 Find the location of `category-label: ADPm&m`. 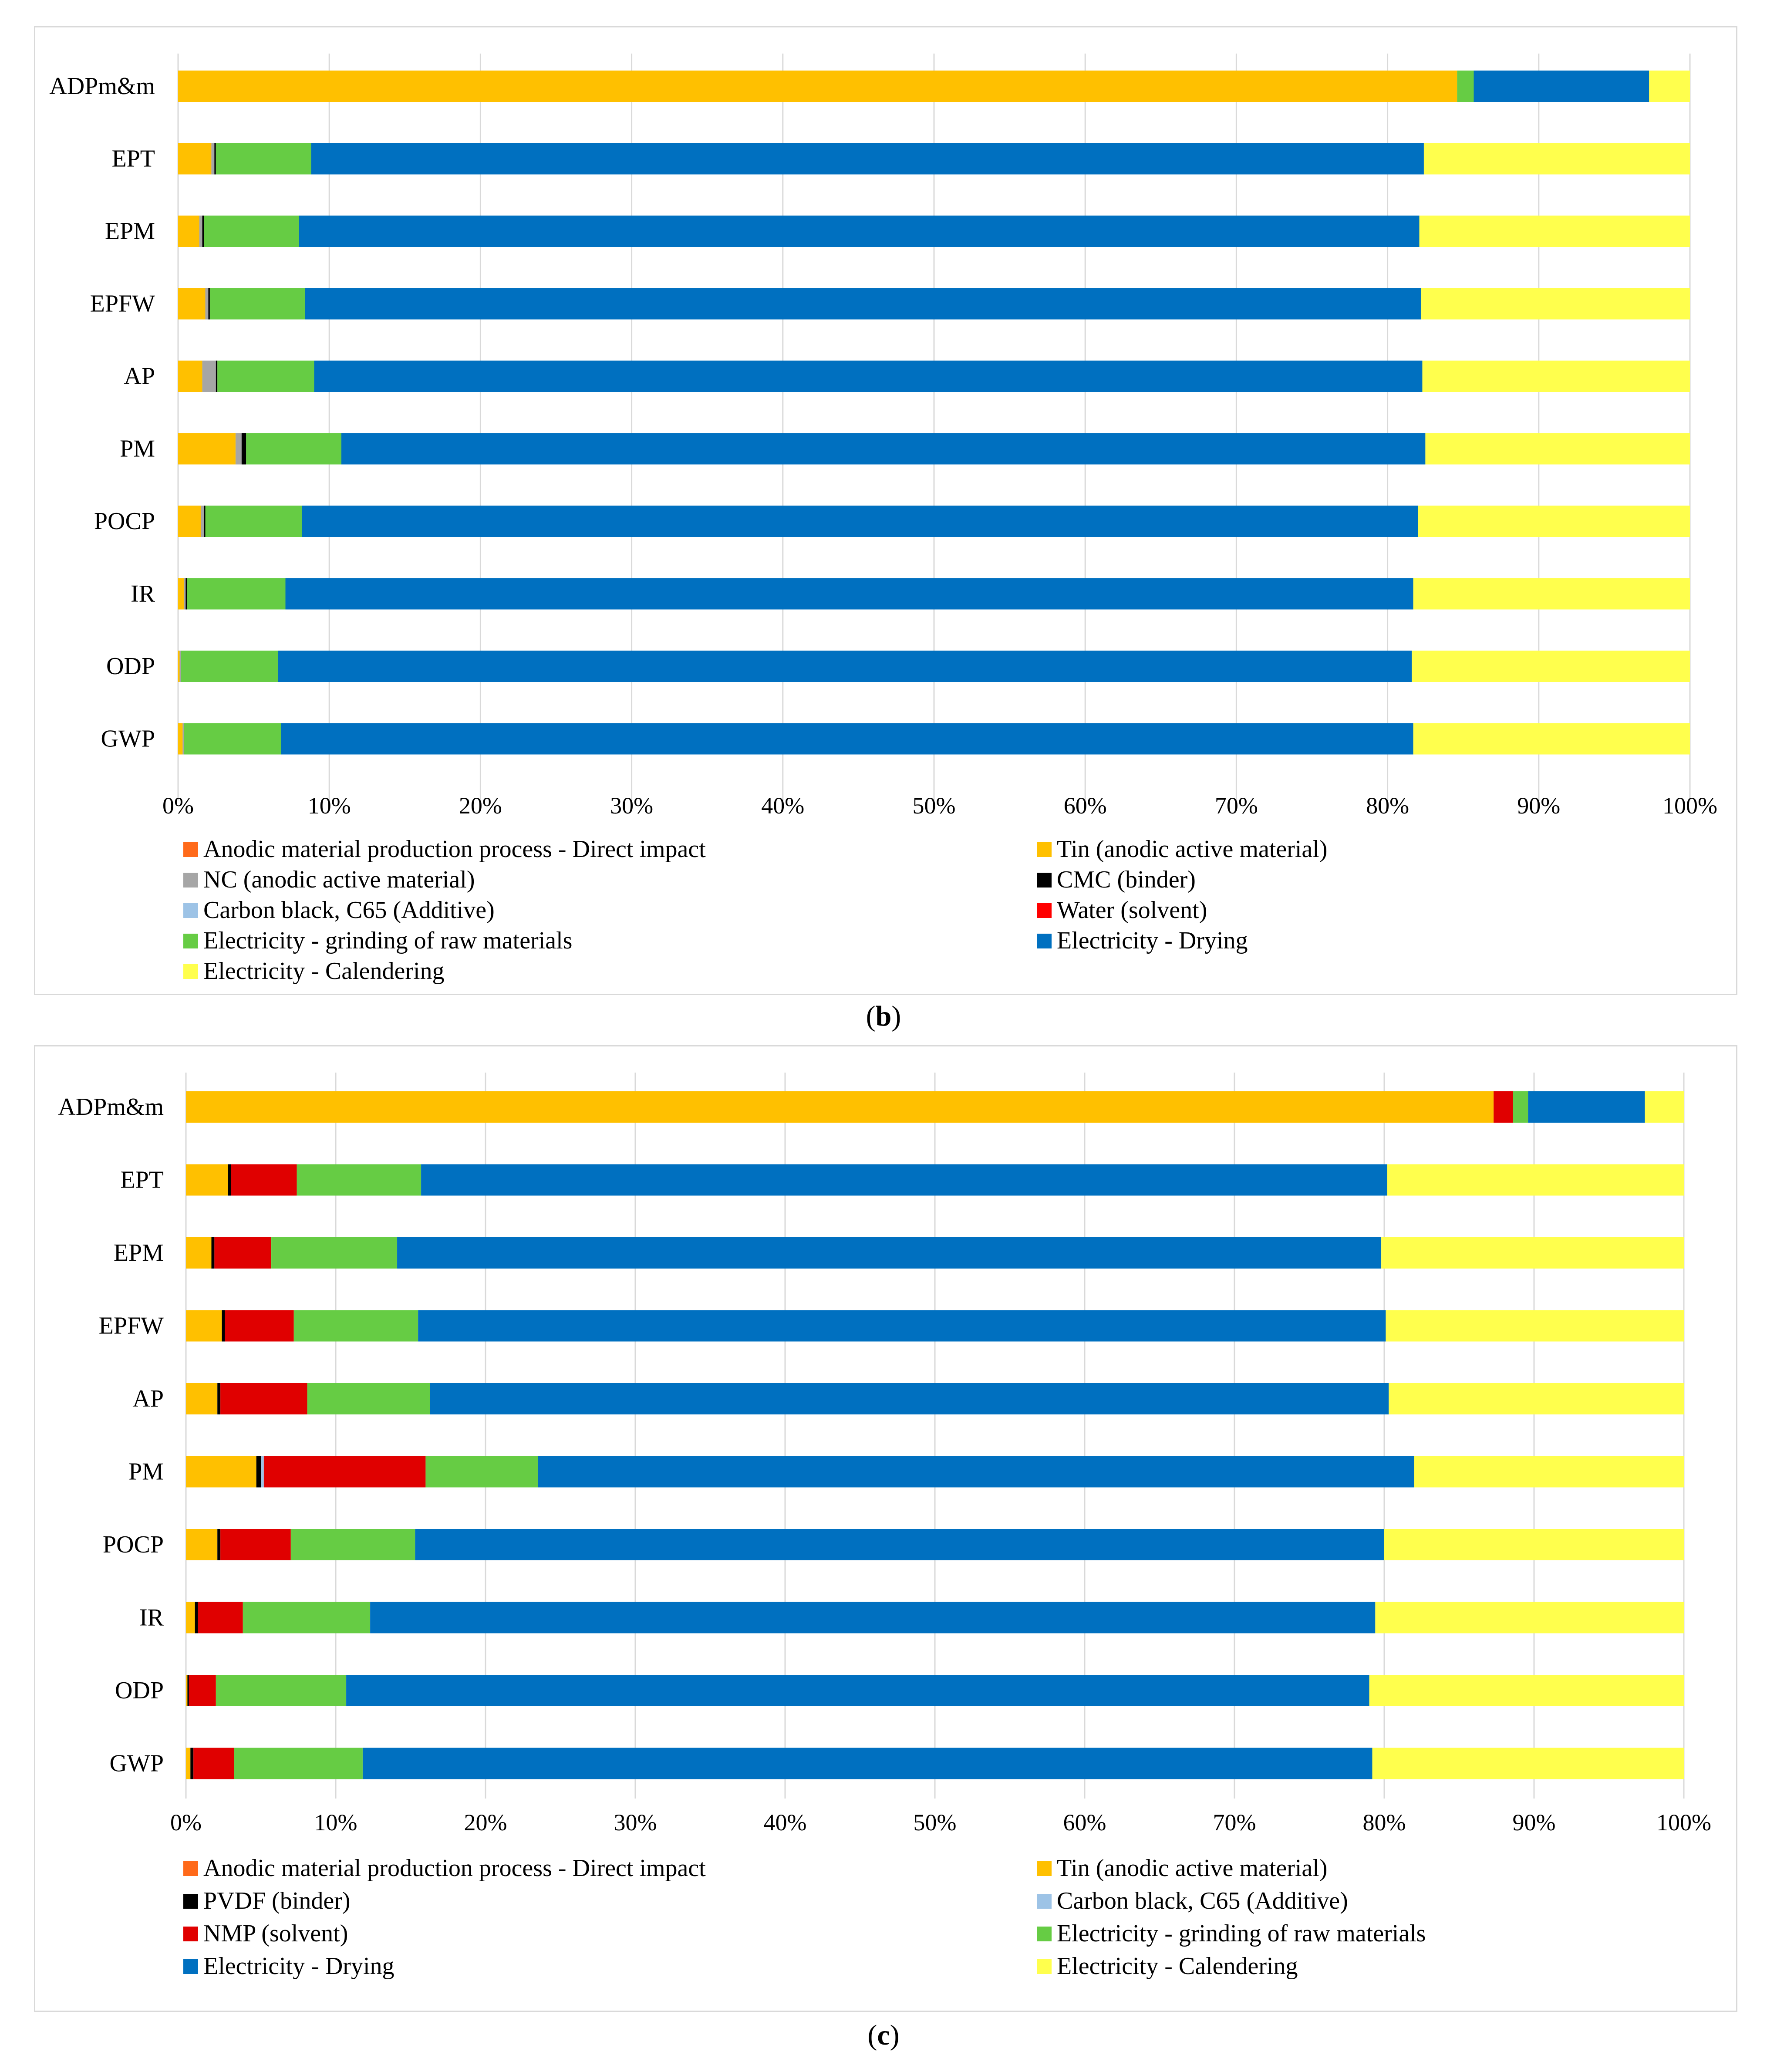

category-label: ADPm&m is located at coordinates (111, 1106).